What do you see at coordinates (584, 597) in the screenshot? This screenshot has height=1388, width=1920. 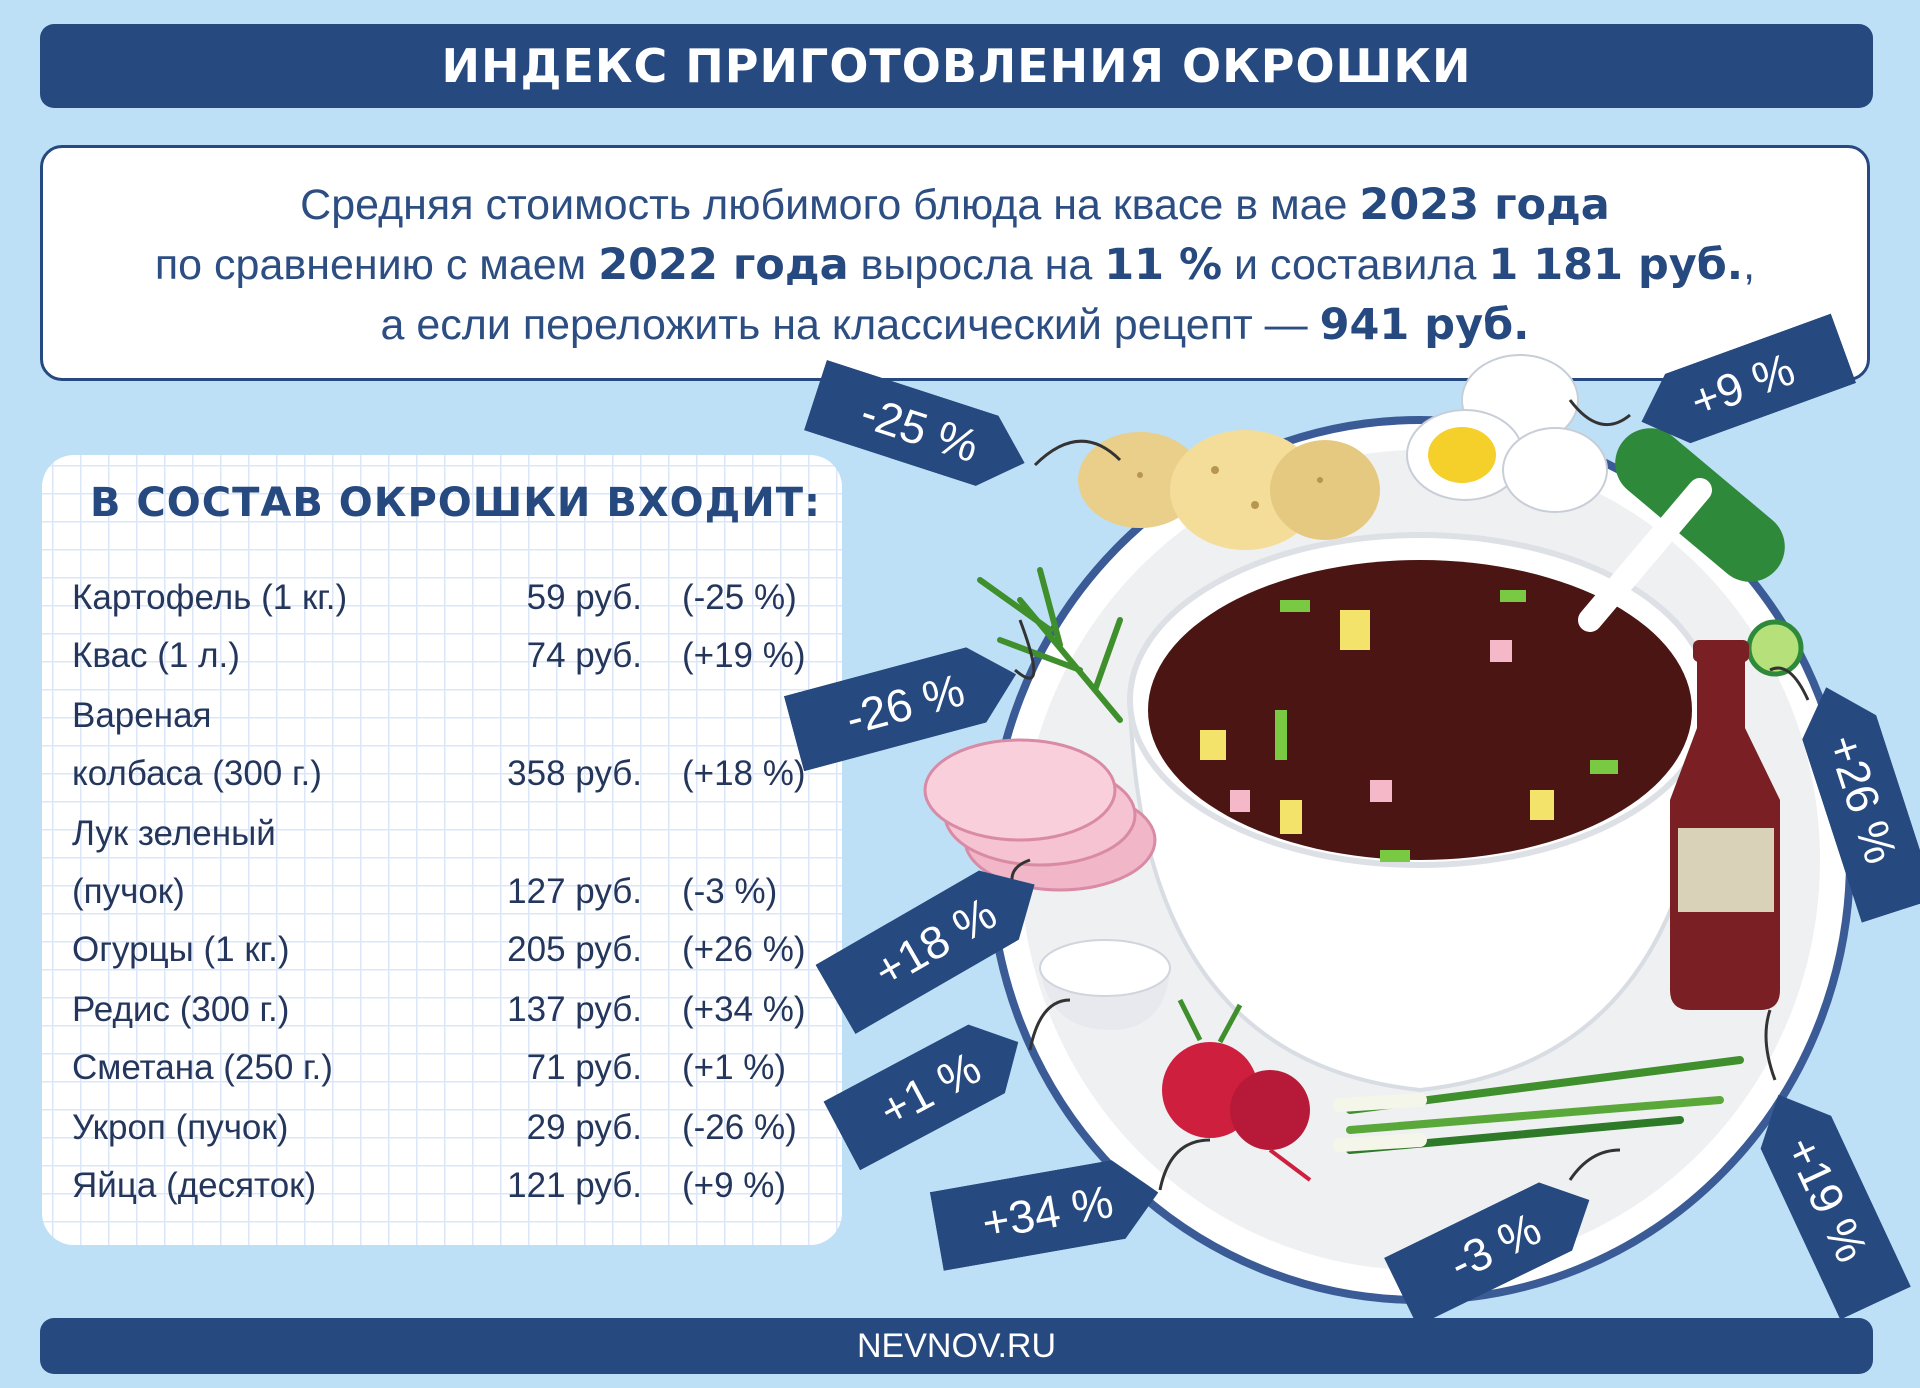 I see `ingredient-price: 59 руб.` at bounding box center [584, 597].